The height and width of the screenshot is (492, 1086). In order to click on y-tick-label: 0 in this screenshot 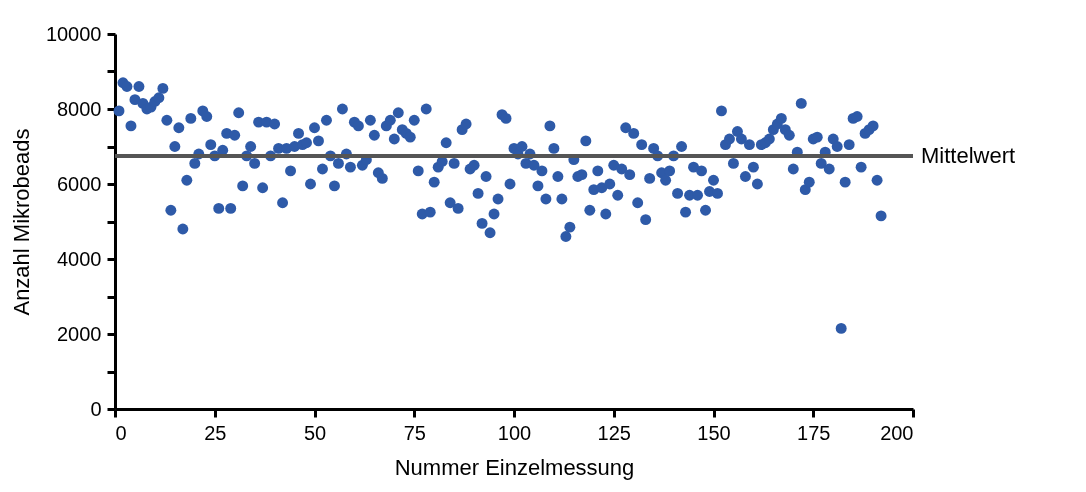, I will do `click(96, 408)`.